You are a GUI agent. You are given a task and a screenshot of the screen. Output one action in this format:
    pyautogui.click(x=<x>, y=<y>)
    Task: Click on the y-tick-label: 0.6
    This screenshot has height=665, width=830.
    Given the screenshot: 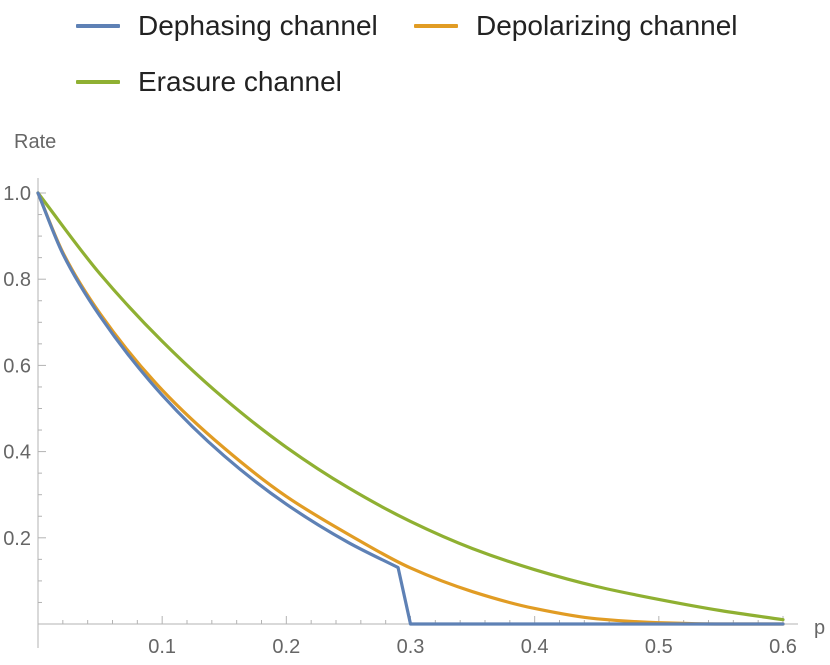 What is the action you would take?
    pyautogui.click(x=17, y=366)
    